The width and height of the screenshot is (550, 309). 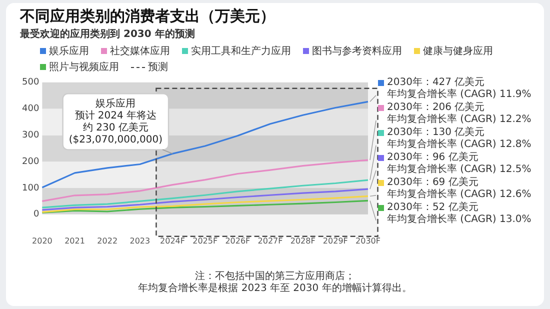 I want to click on text: 2030年：427 亿美元, so click(x=436, y=82).